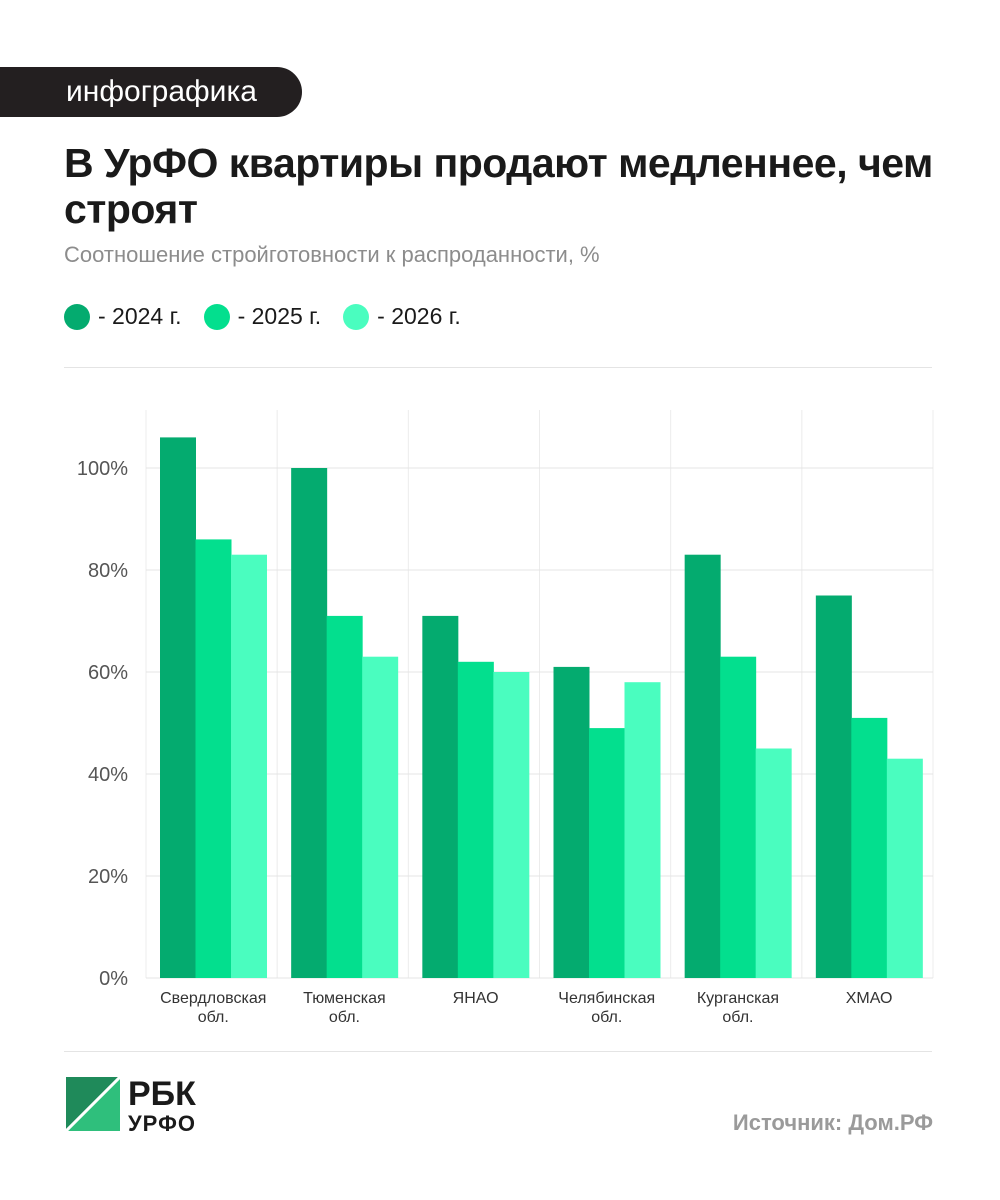 The image size is (1000, 1200). I want to click on legend-label-2024: - 2024 г., so click(140, 316).